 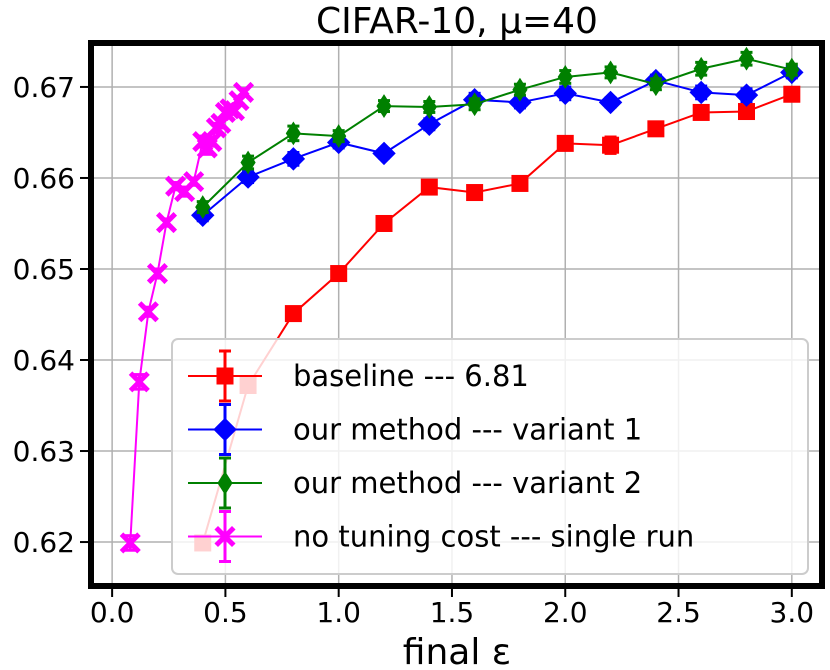 I want to click on legend-entry-4: no tuning cost --- single run, so click(x=441, y=536).